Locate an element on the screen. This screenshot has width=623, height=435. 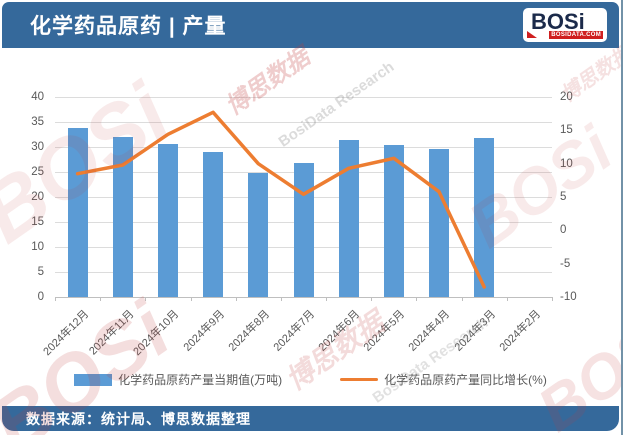
x-axis-label: 2024年9月 is located at coordinates (204, 331).